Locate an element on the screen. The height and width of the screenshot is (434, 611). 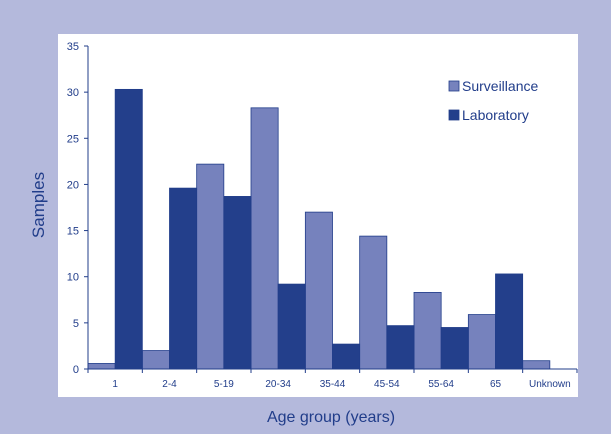
x-axis-ticks: 1 2-4 5-19 20-34 35-44 45-54 55-64 65 Unknown is located at coordinates (332, 379).